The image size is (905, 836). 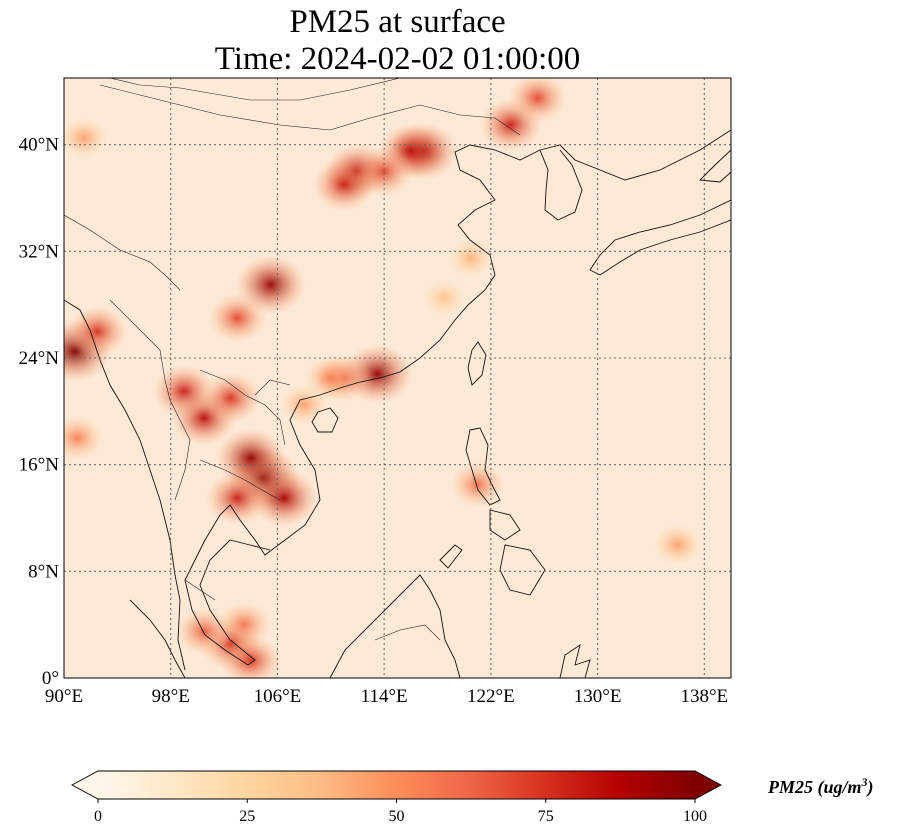 I want to click on colorbar-tick-label: 100, so click(x=695, y=816).